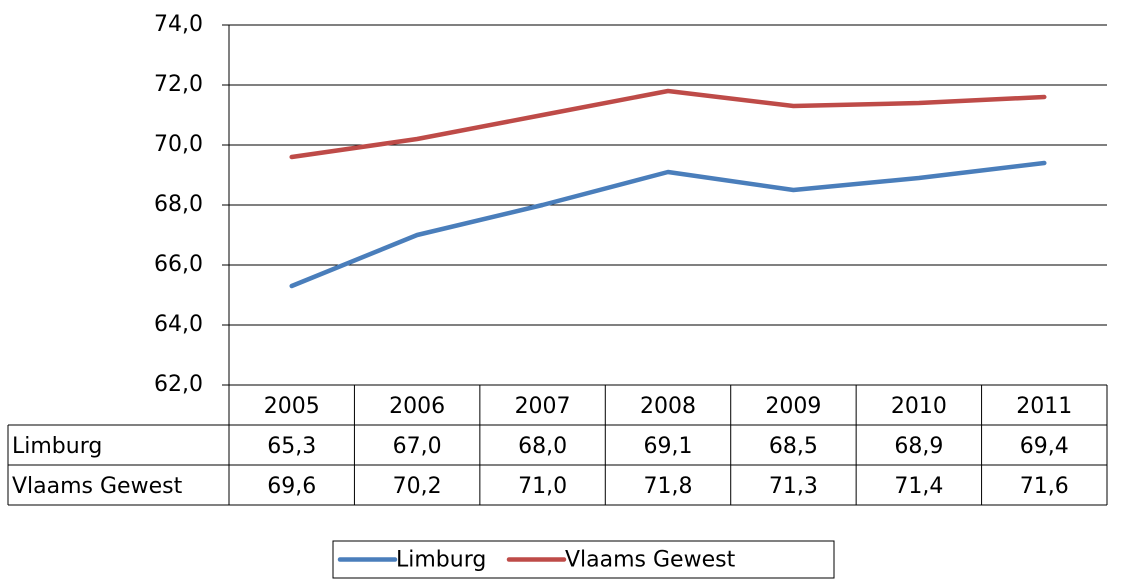  I want to click on y-tick-label: 62,0, so click(178, 384).